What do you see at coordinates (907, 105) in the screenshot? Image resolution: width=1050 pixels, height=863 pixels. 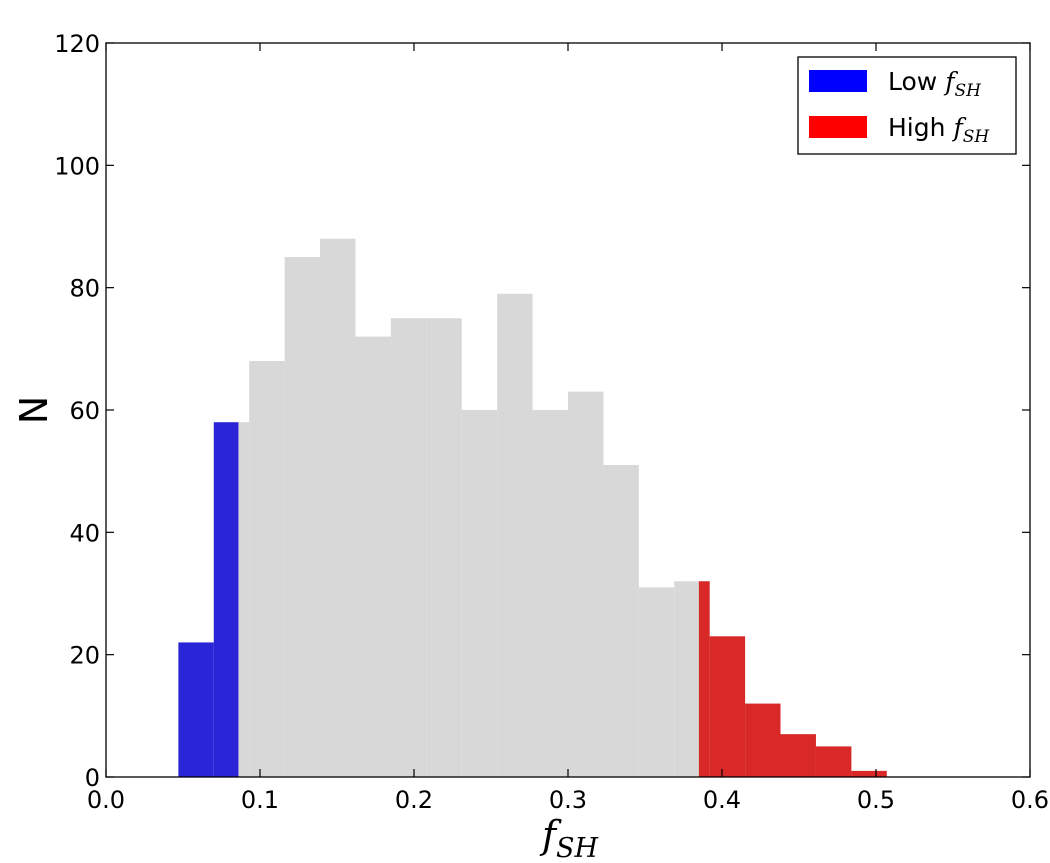 I see `legend: Low fSH High fSH` at bounding box center [907, 105].